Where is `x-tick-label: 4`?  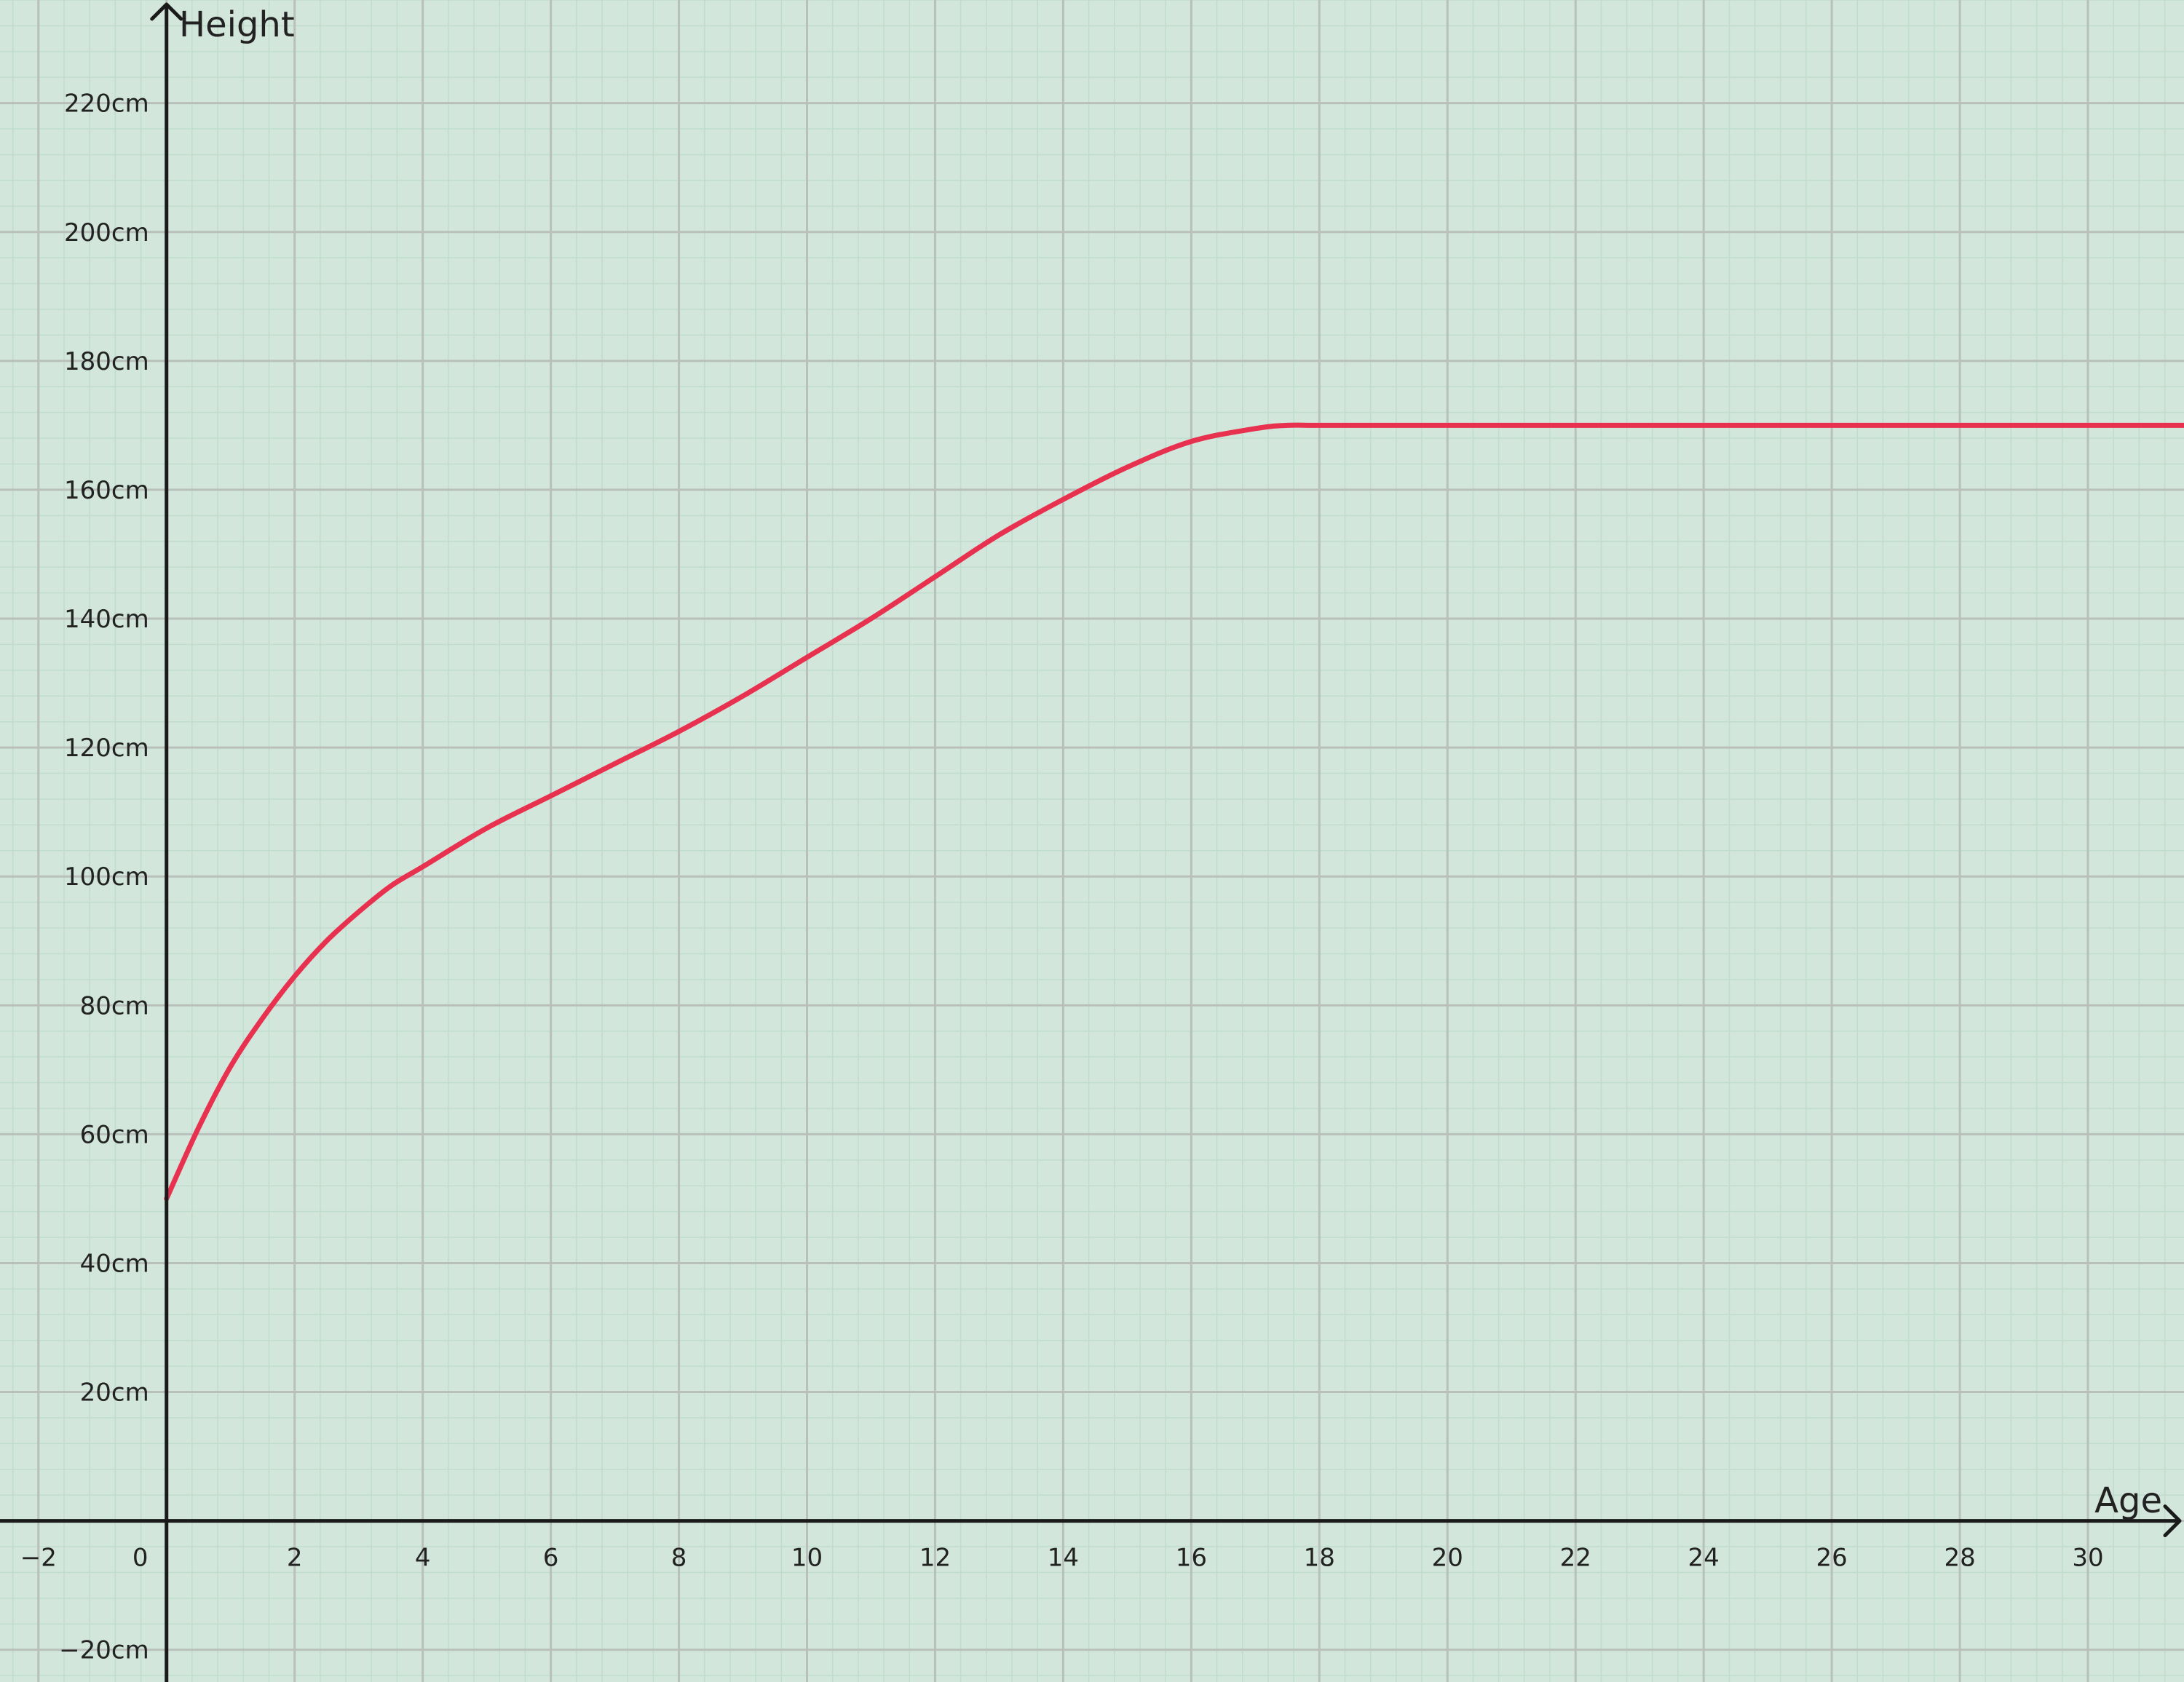 x-tick-label: 4 is located at coordinates (423, 1558).